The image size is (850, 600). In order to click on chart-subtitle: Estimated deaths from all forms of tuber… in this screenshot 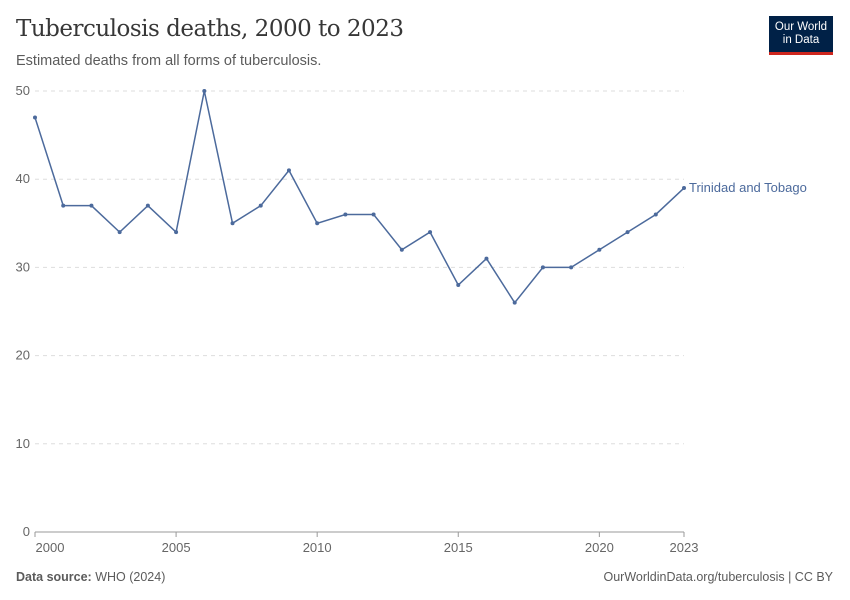, I will do `click(169, 61)`.